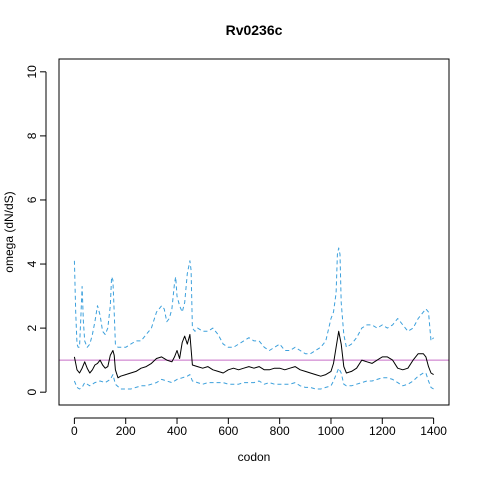  Describe the element at coordinates (177, 431) in the screenshot. I see `x-tick-label: 400` at that location.